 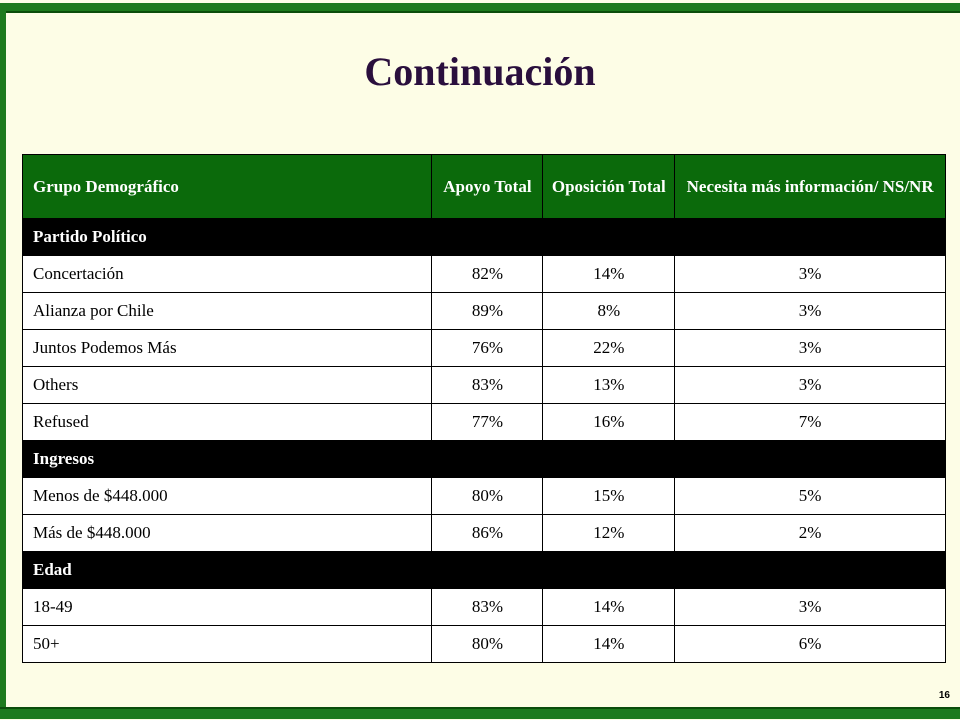 What do you see at coordinates (227, 644) in the screenshot?
I see `row-label: 50+` at bounding box center [227, 644].